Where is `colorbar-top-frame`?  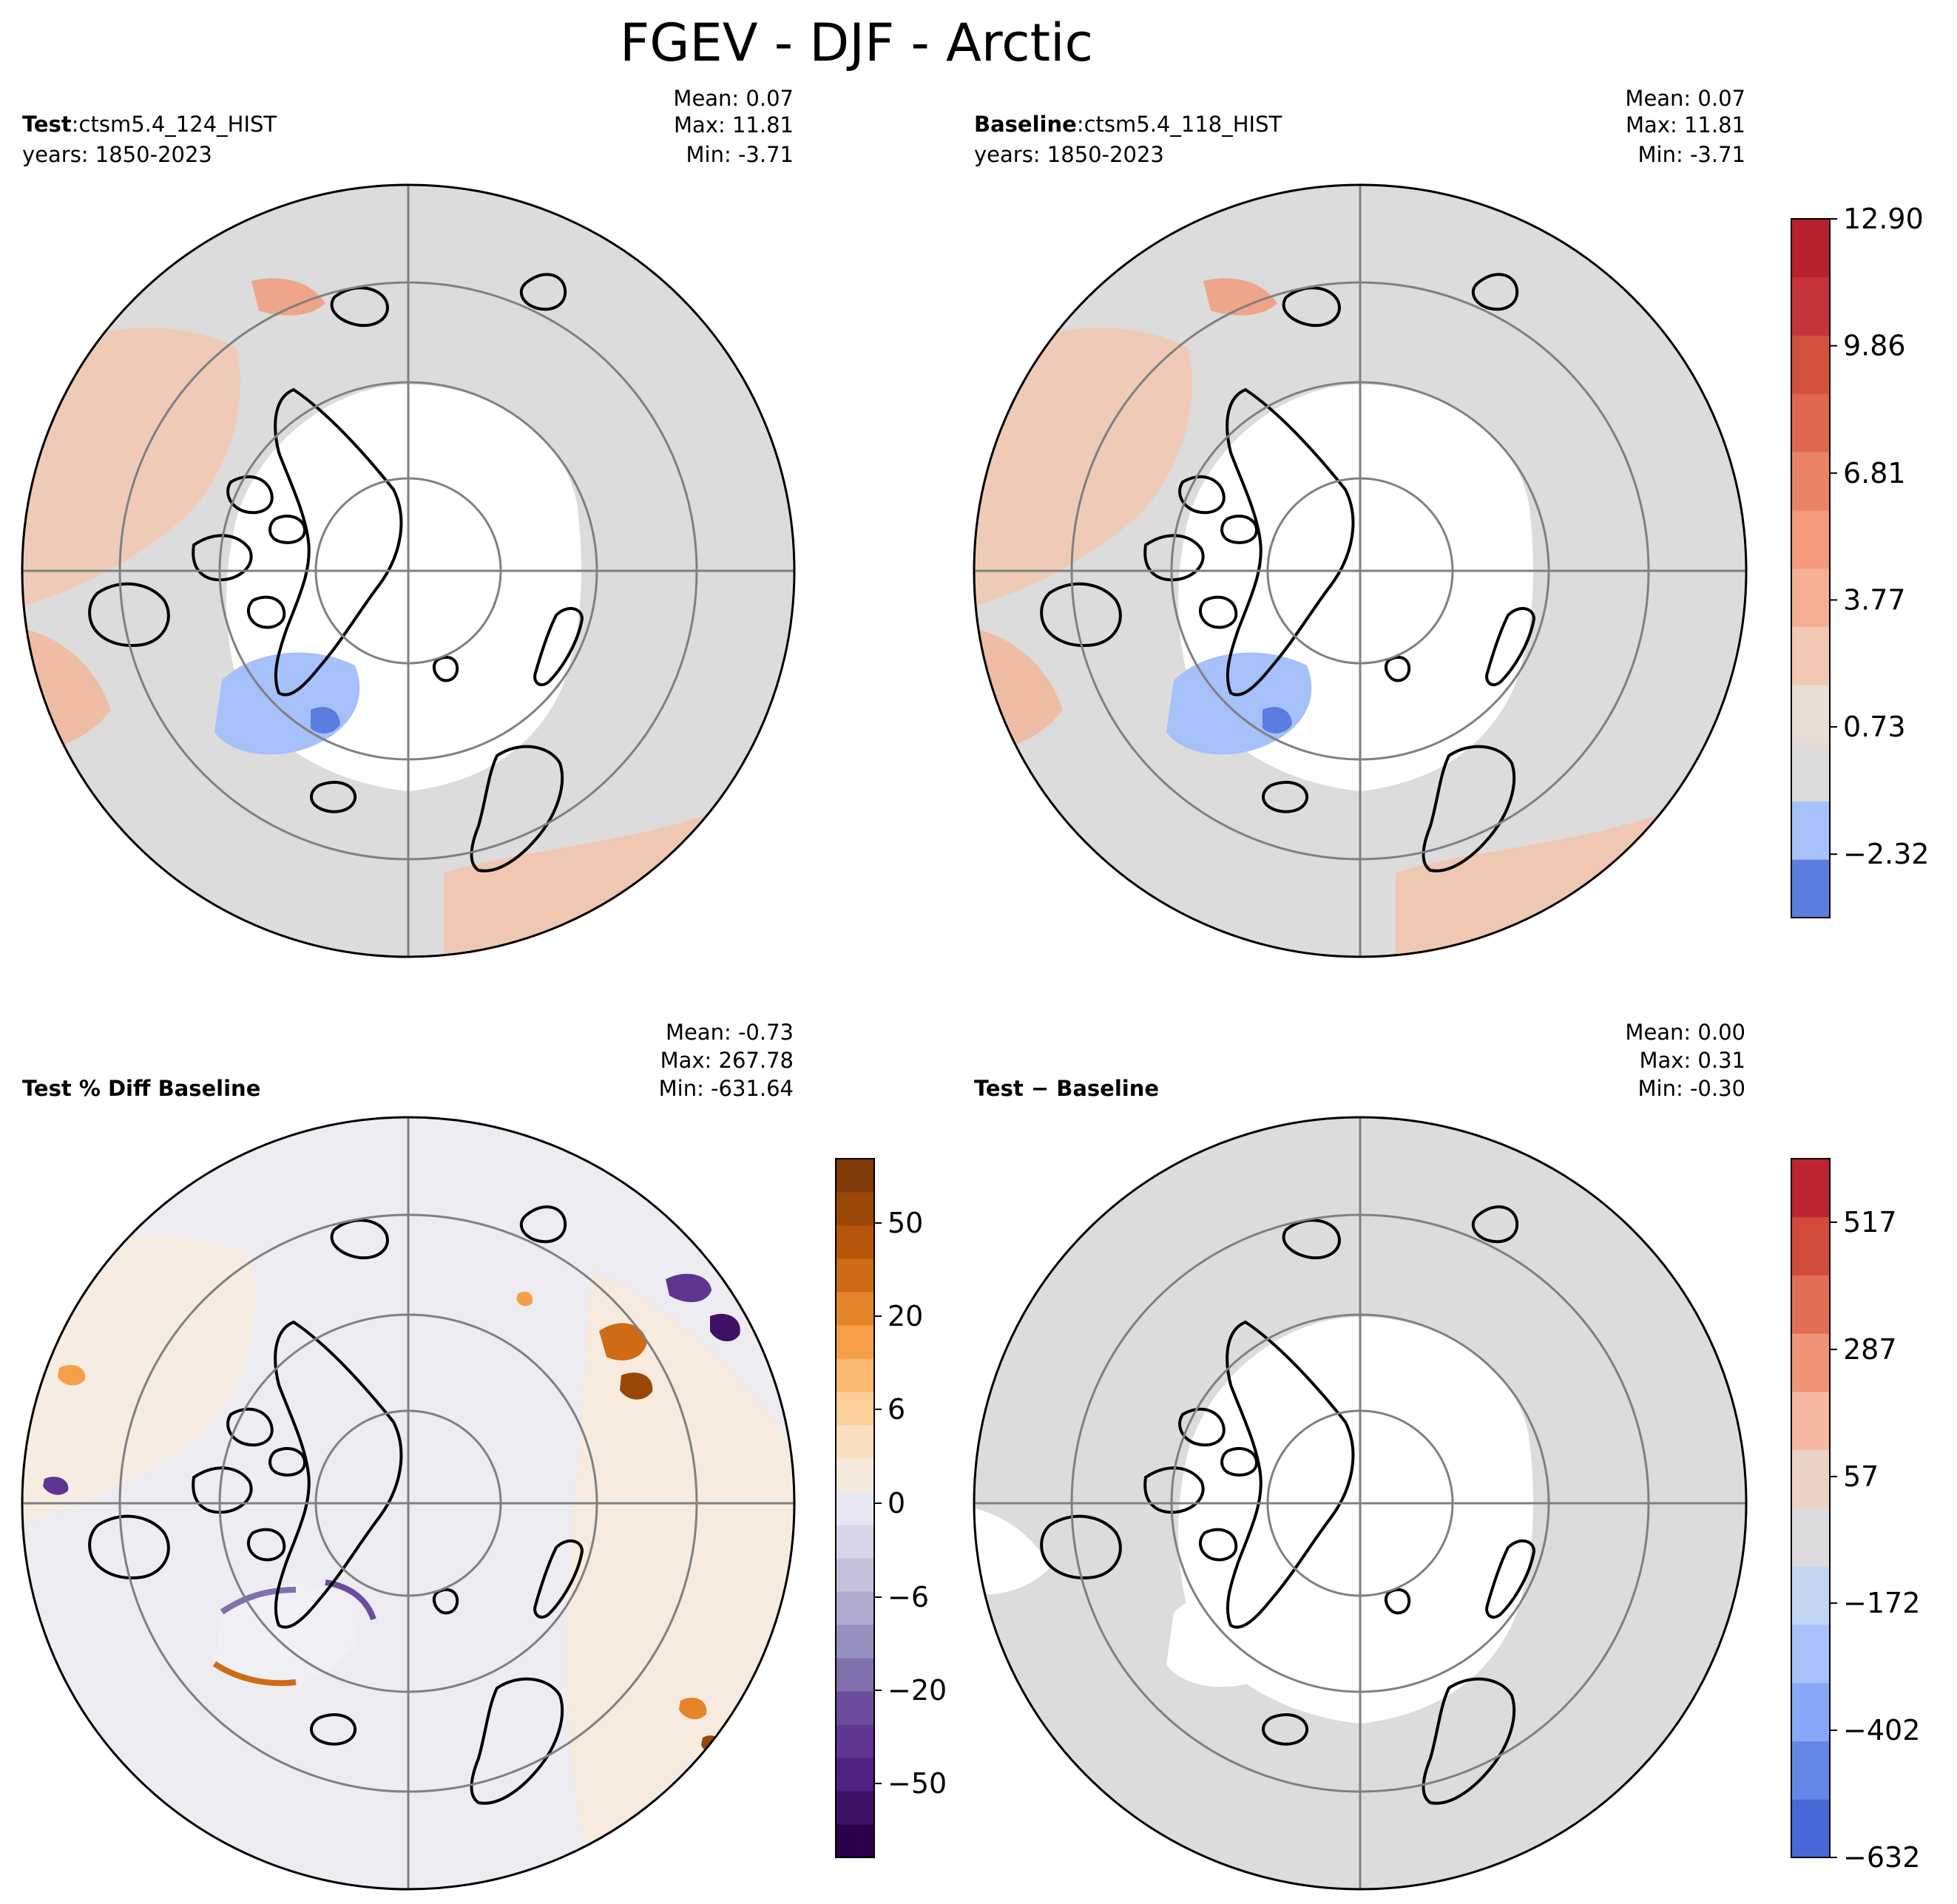 colorbar-top-frame is located at coordinates (1811, 568).